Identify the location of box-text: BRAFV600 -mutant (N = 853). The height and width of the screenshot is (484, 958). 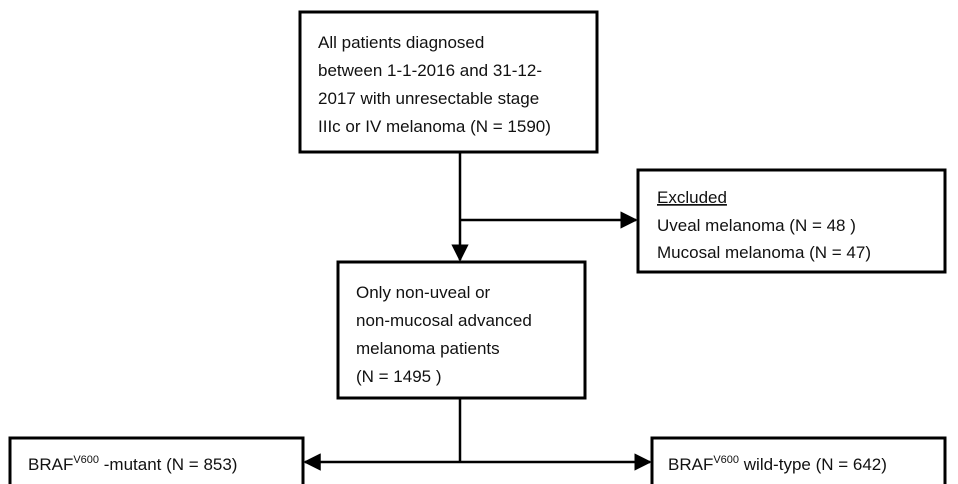
(132, 464).